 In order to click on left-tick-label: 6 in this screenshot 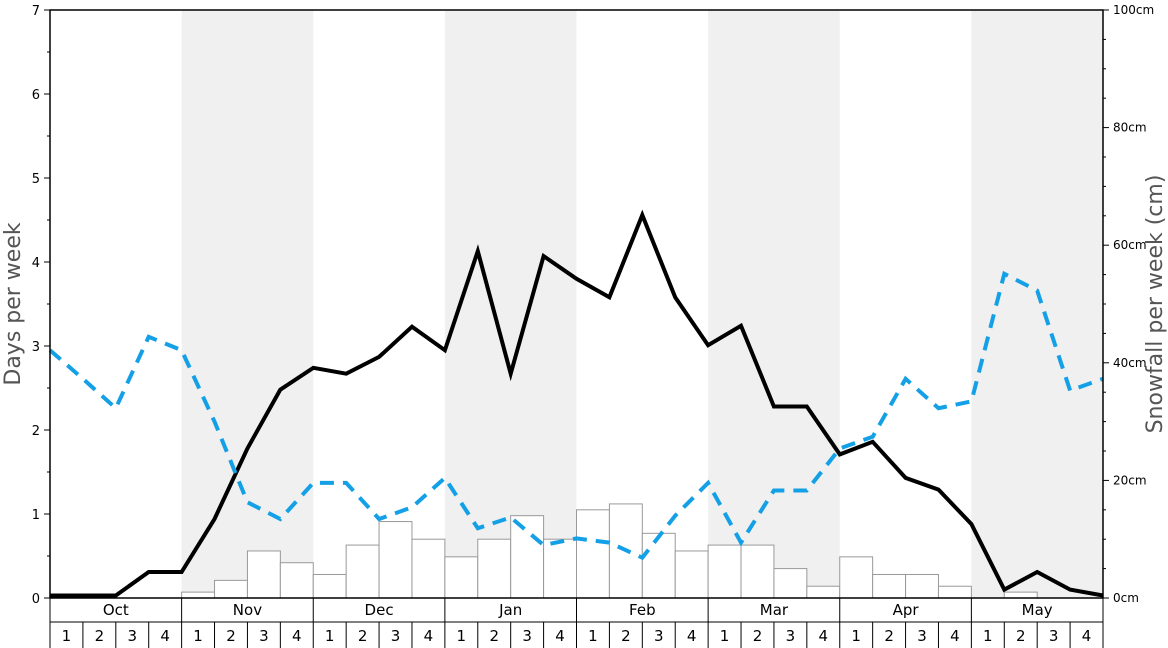, I will do `click(36, 95)`.